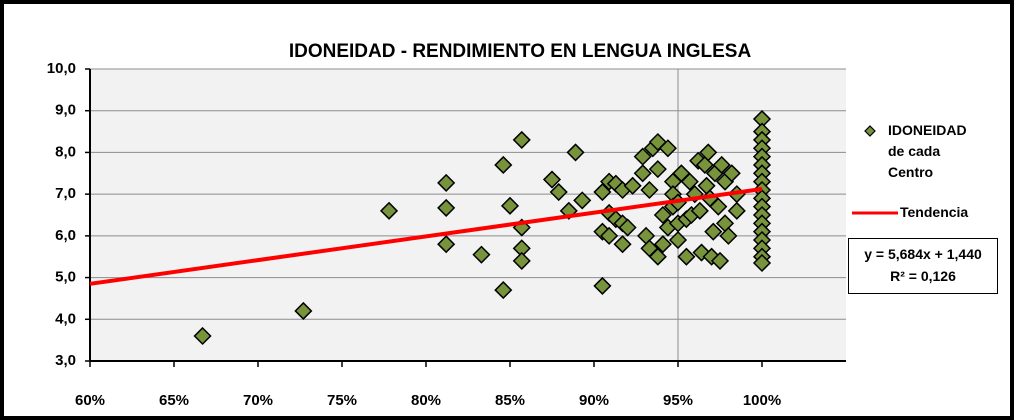 This screenshot has width=1014, height=420. What do you see at coordinates (762, 400) in the screenshot?
I see `x-tick-label: 100%` at bounding box center [762, 400].